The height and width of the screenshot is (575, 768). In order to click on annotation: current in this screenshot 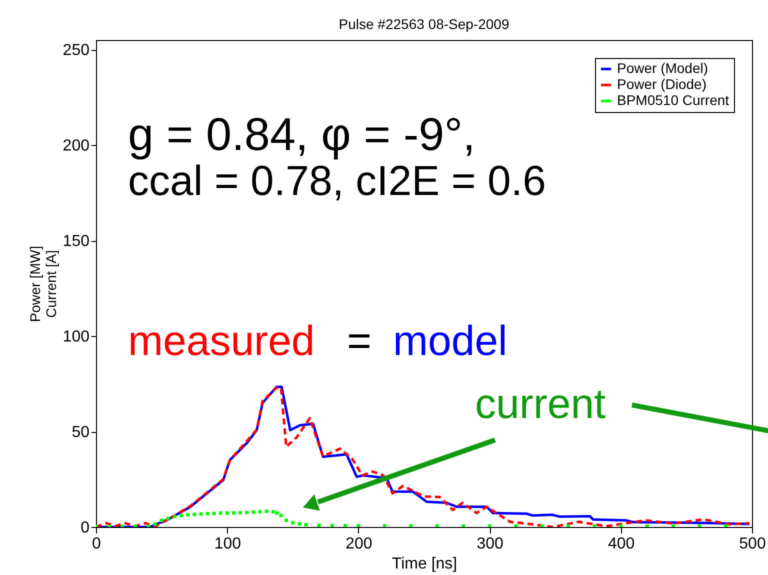, I will do `click(540, 403)`.